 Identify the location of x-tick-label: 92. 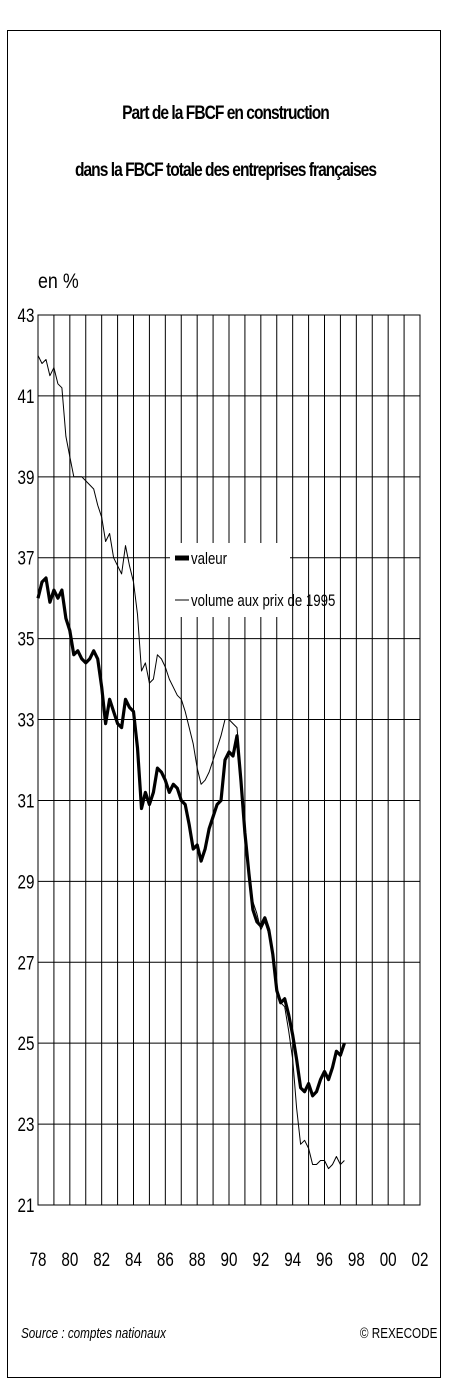
(260, 1259).